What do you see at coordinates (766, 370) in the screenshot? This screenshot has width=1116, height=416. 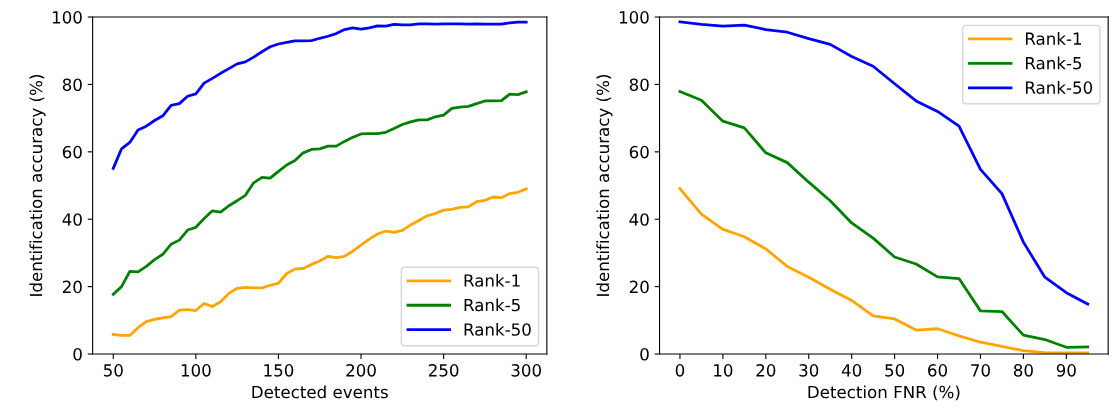 I see `x-tick-label: 20` at bounding box center [766, 370].